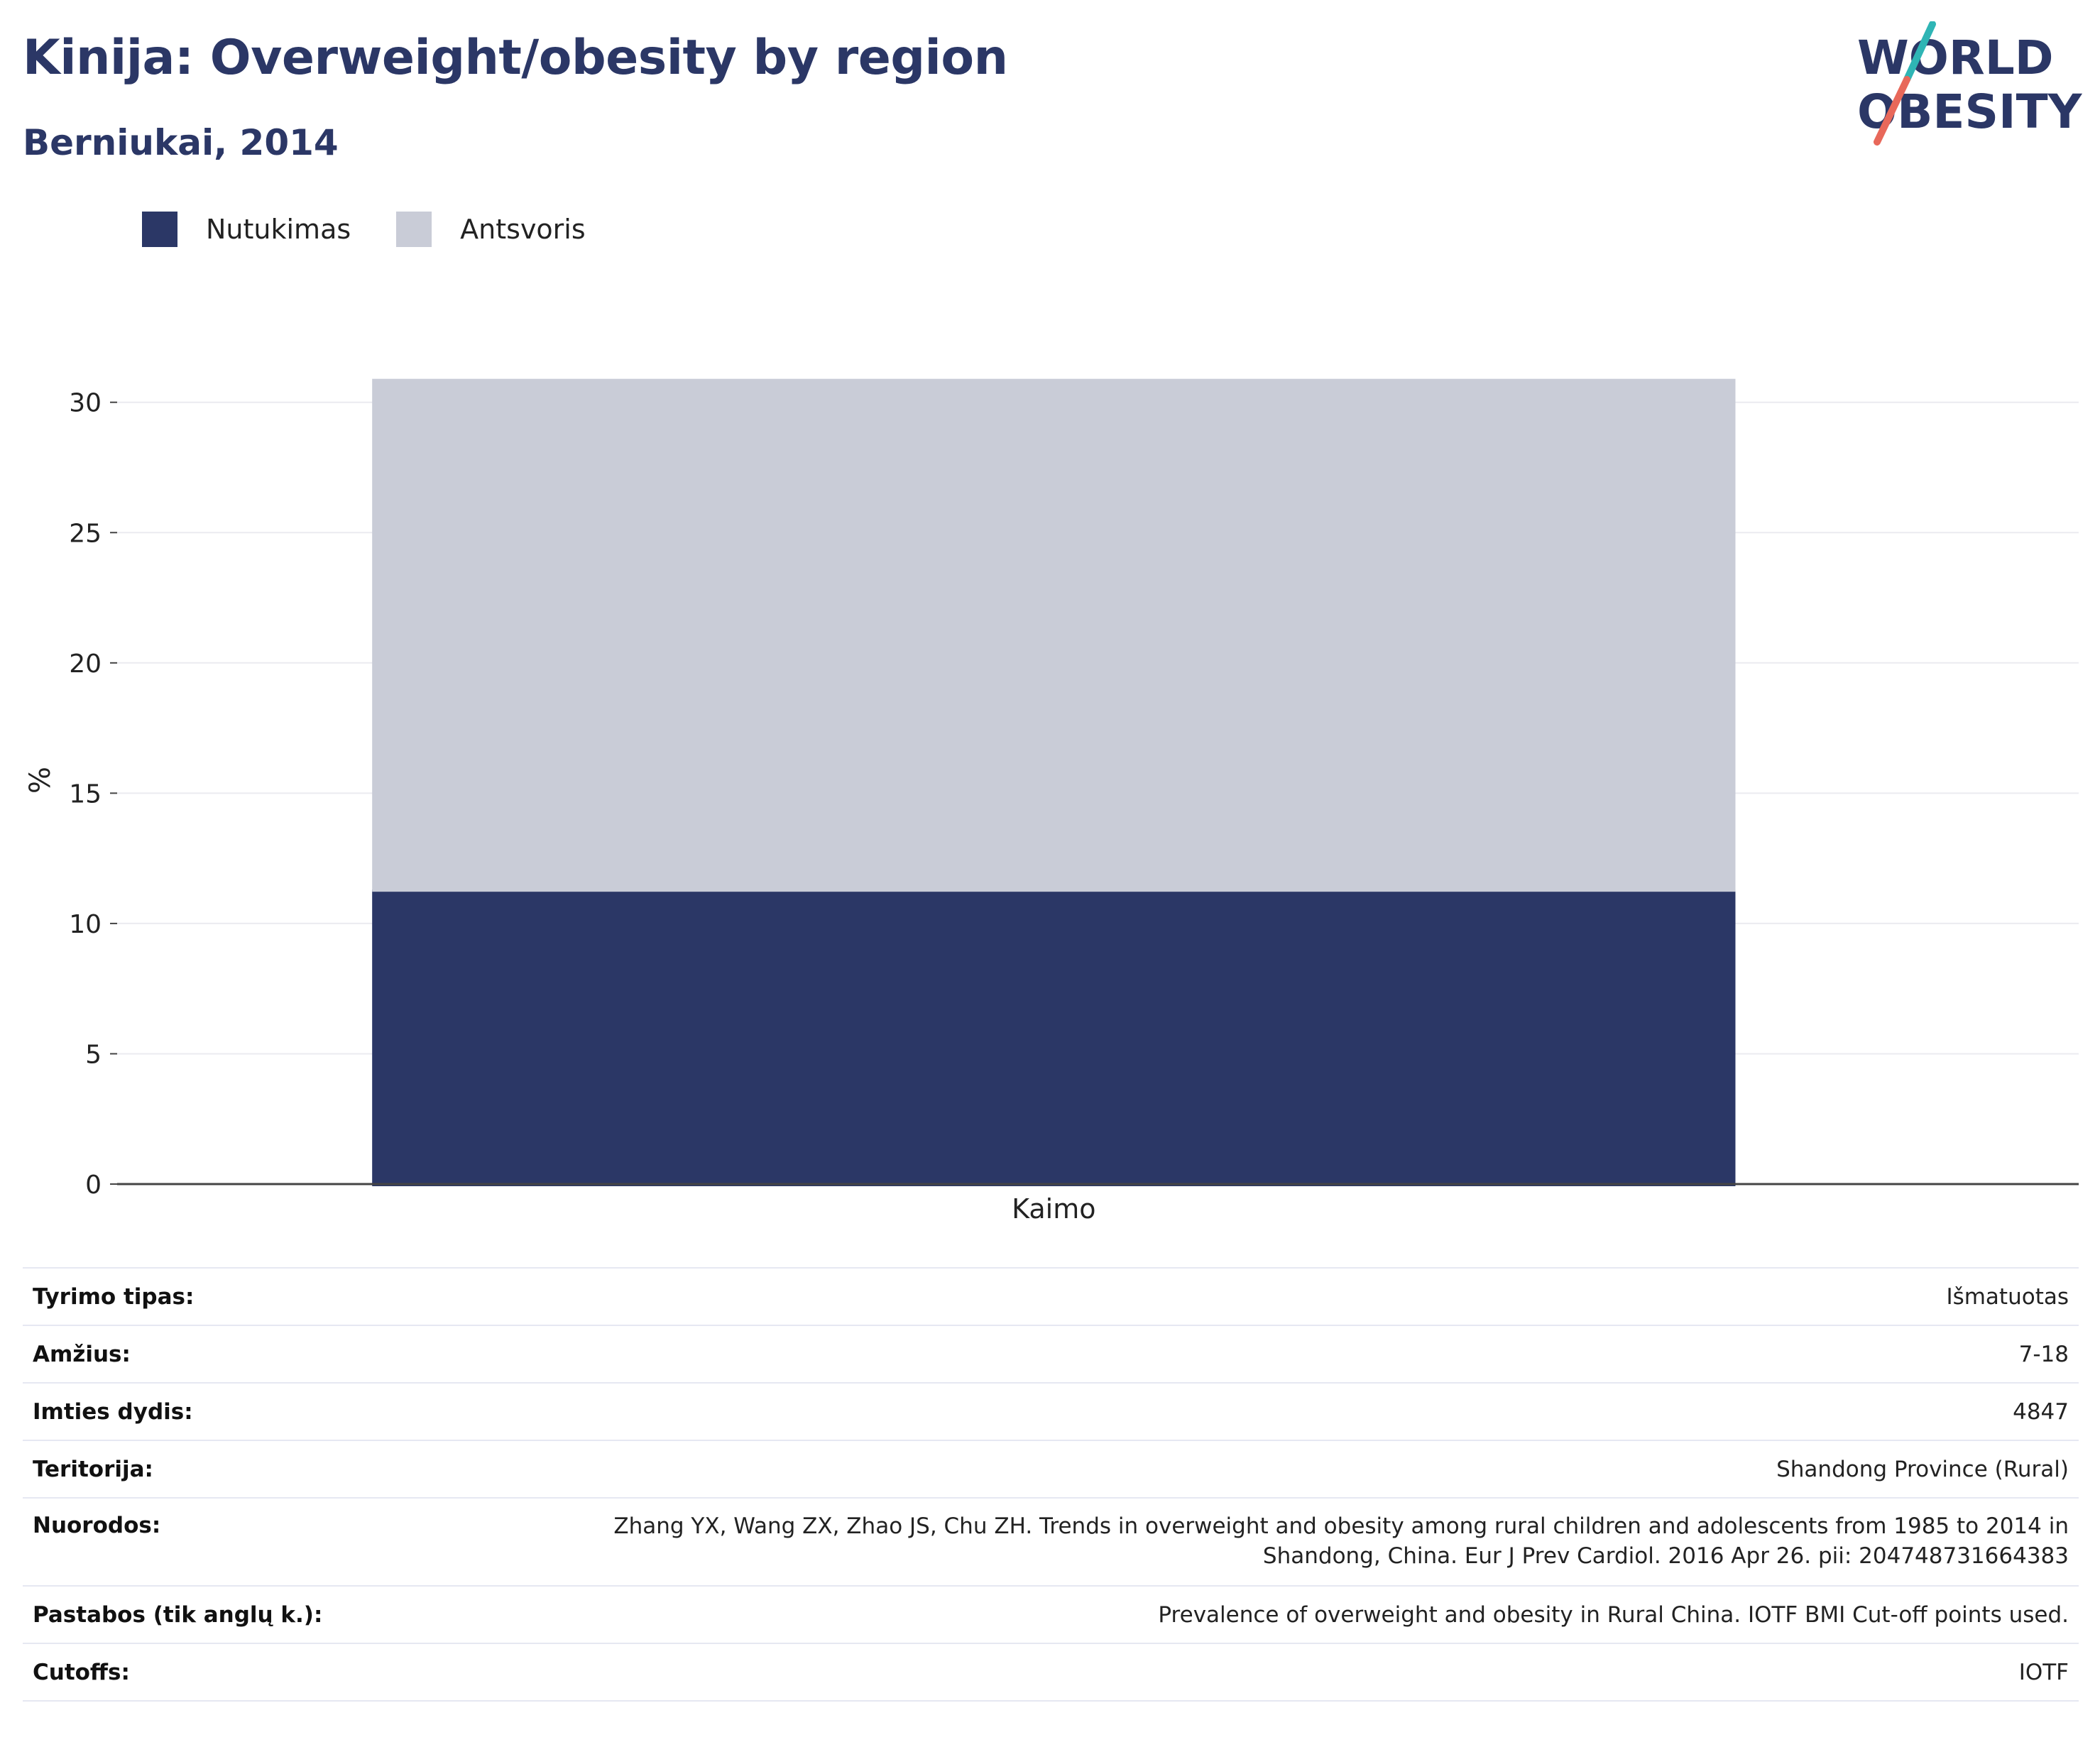 This screenshot has width=2100, height=1747. Describe the element at coordinates (1054, 1037) in the screenshot. I see `bar-obesity` at that location.